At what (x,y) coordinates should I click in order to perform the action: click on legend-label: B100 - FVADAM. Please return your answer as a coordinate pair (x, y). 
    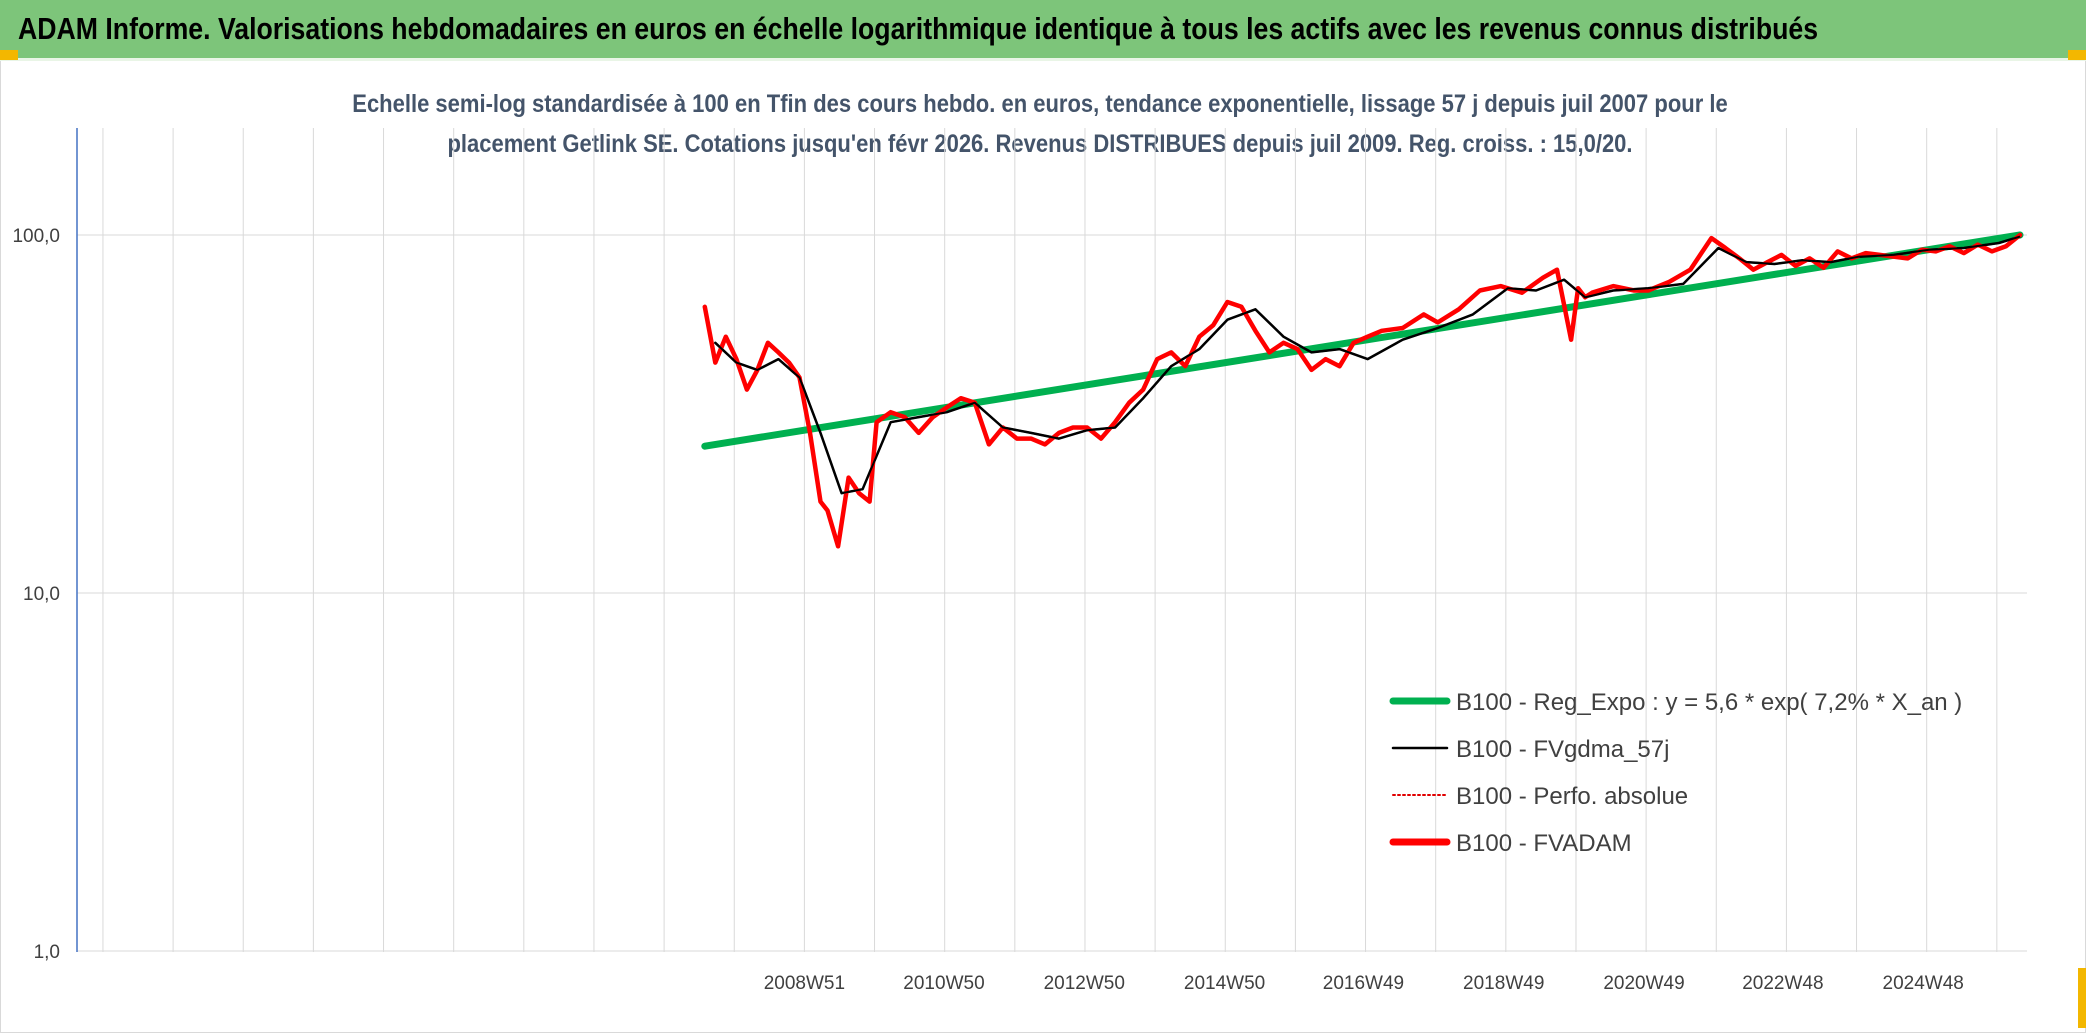
    Looking at the image, I should click on (1544, 843).